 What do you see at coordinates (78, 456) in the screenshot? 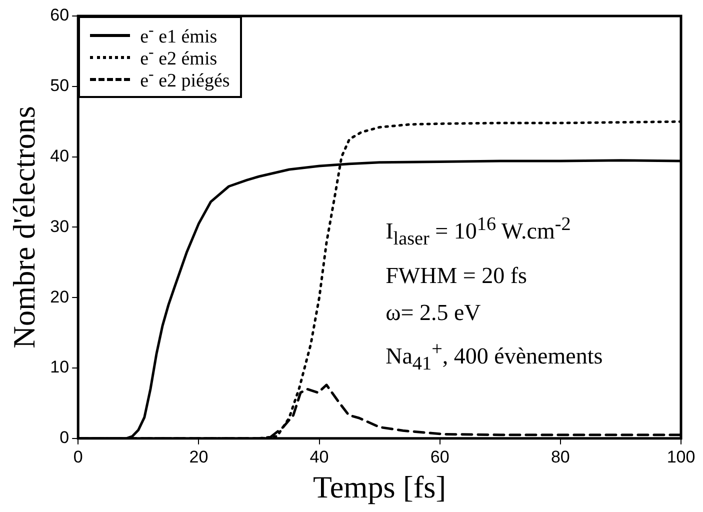
I see `x-tick-label: 0` at bounding box center [78, 456].